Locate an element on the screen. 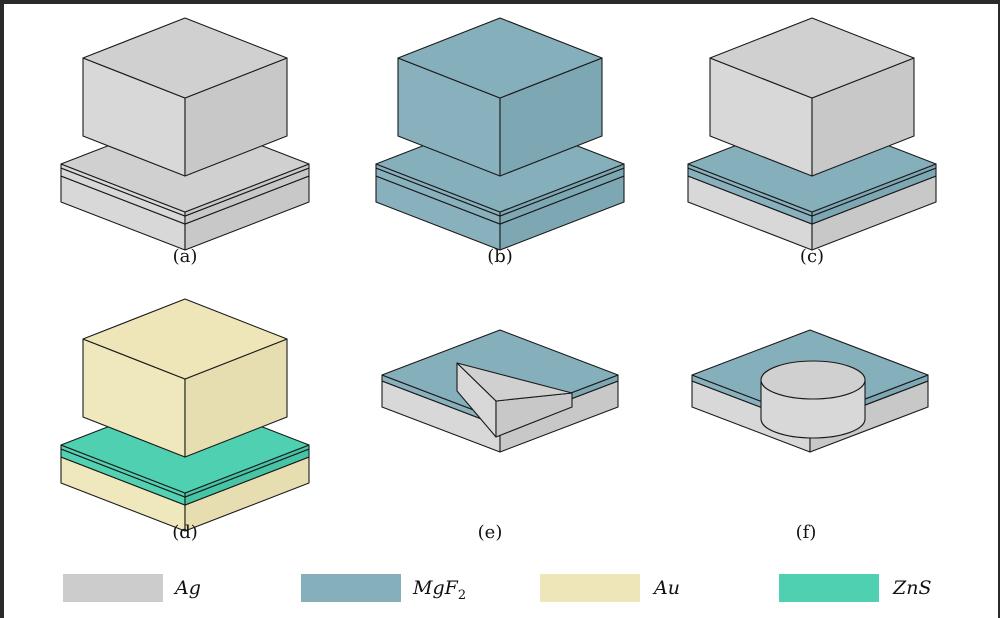 This screenshot has height=618, width=1000. legend: Ag MgF2 Au ZnS is located at coordinates (497, 588).